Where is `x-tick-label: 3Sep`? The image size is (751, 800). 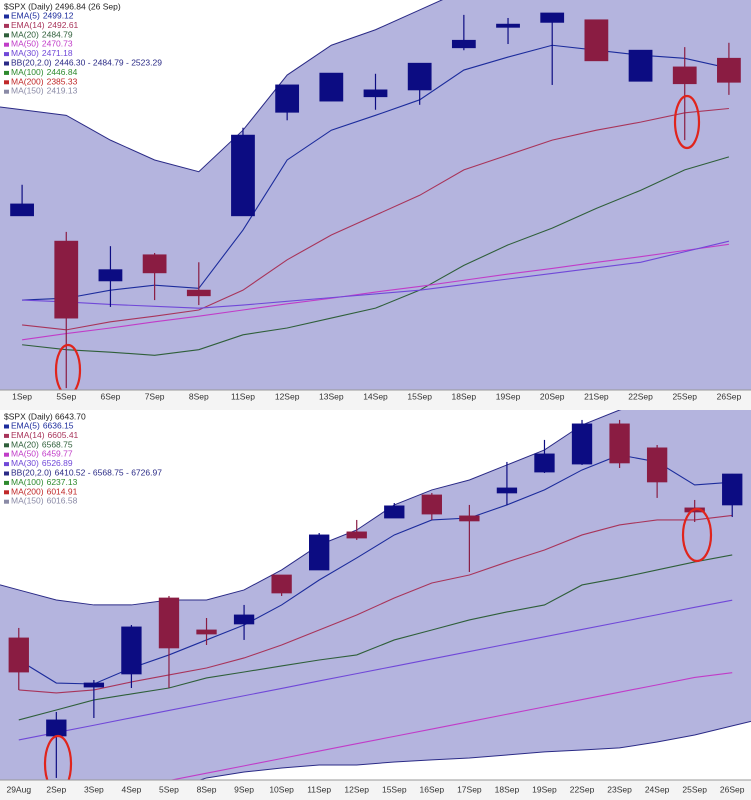 x-tick-label: 3Sep is located at coordinates (94, 789).